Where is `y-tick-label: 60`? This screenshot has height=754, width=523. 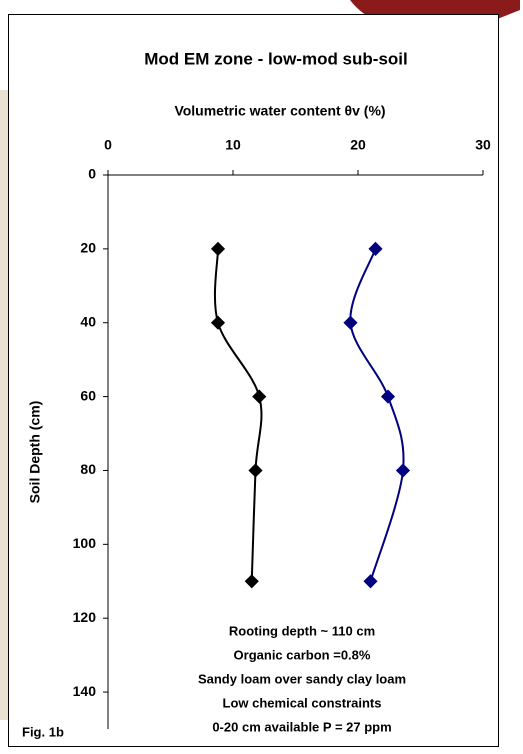 y-tick-label: 60 is located at coordinates (88, 395).